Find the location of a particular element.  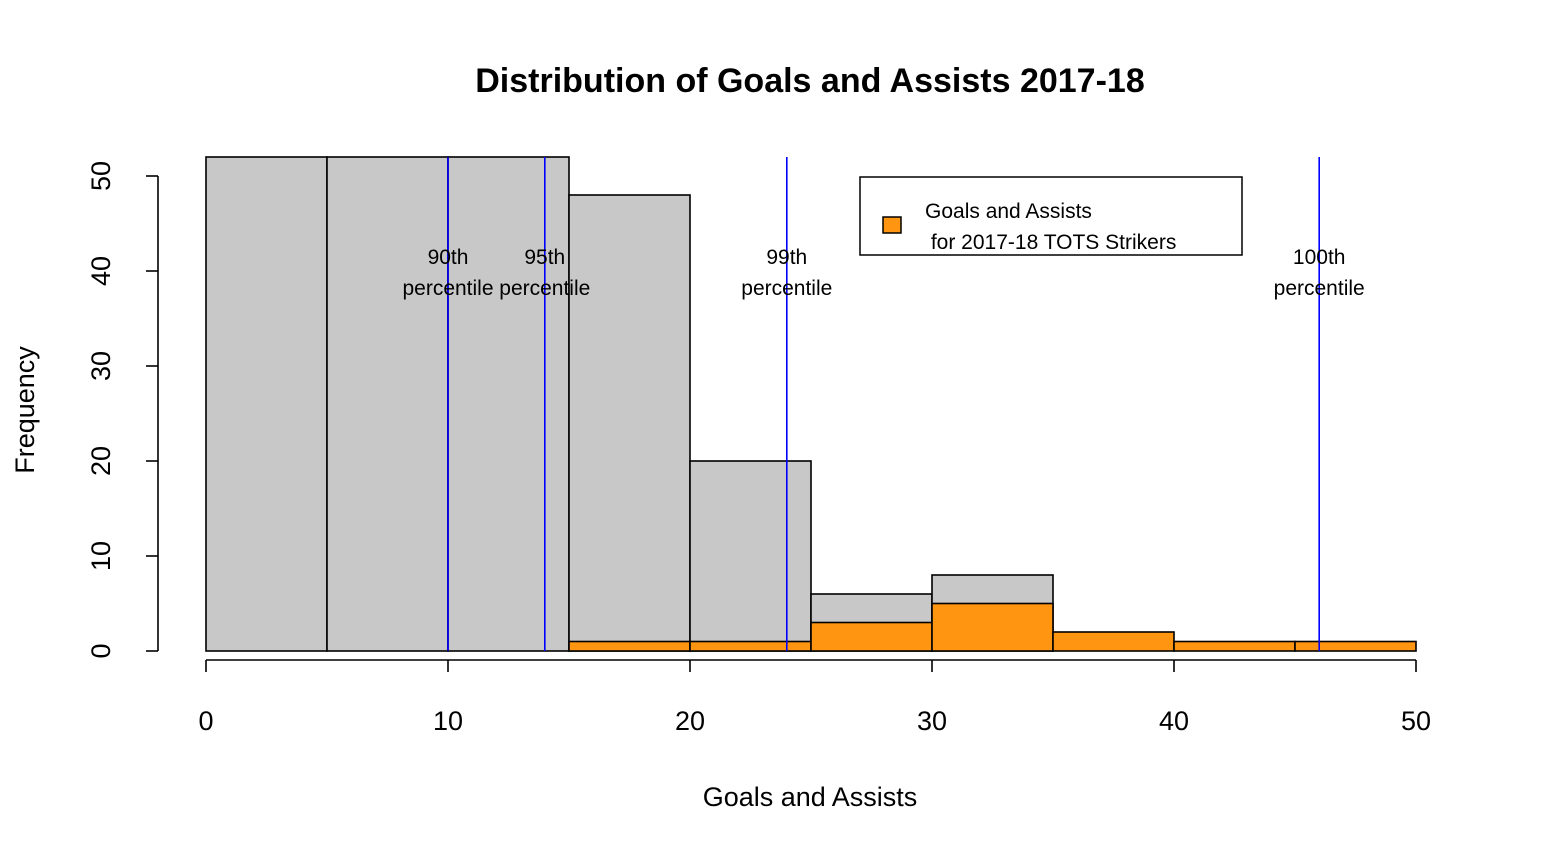

legend-box is located at coordinates (1051, 216).